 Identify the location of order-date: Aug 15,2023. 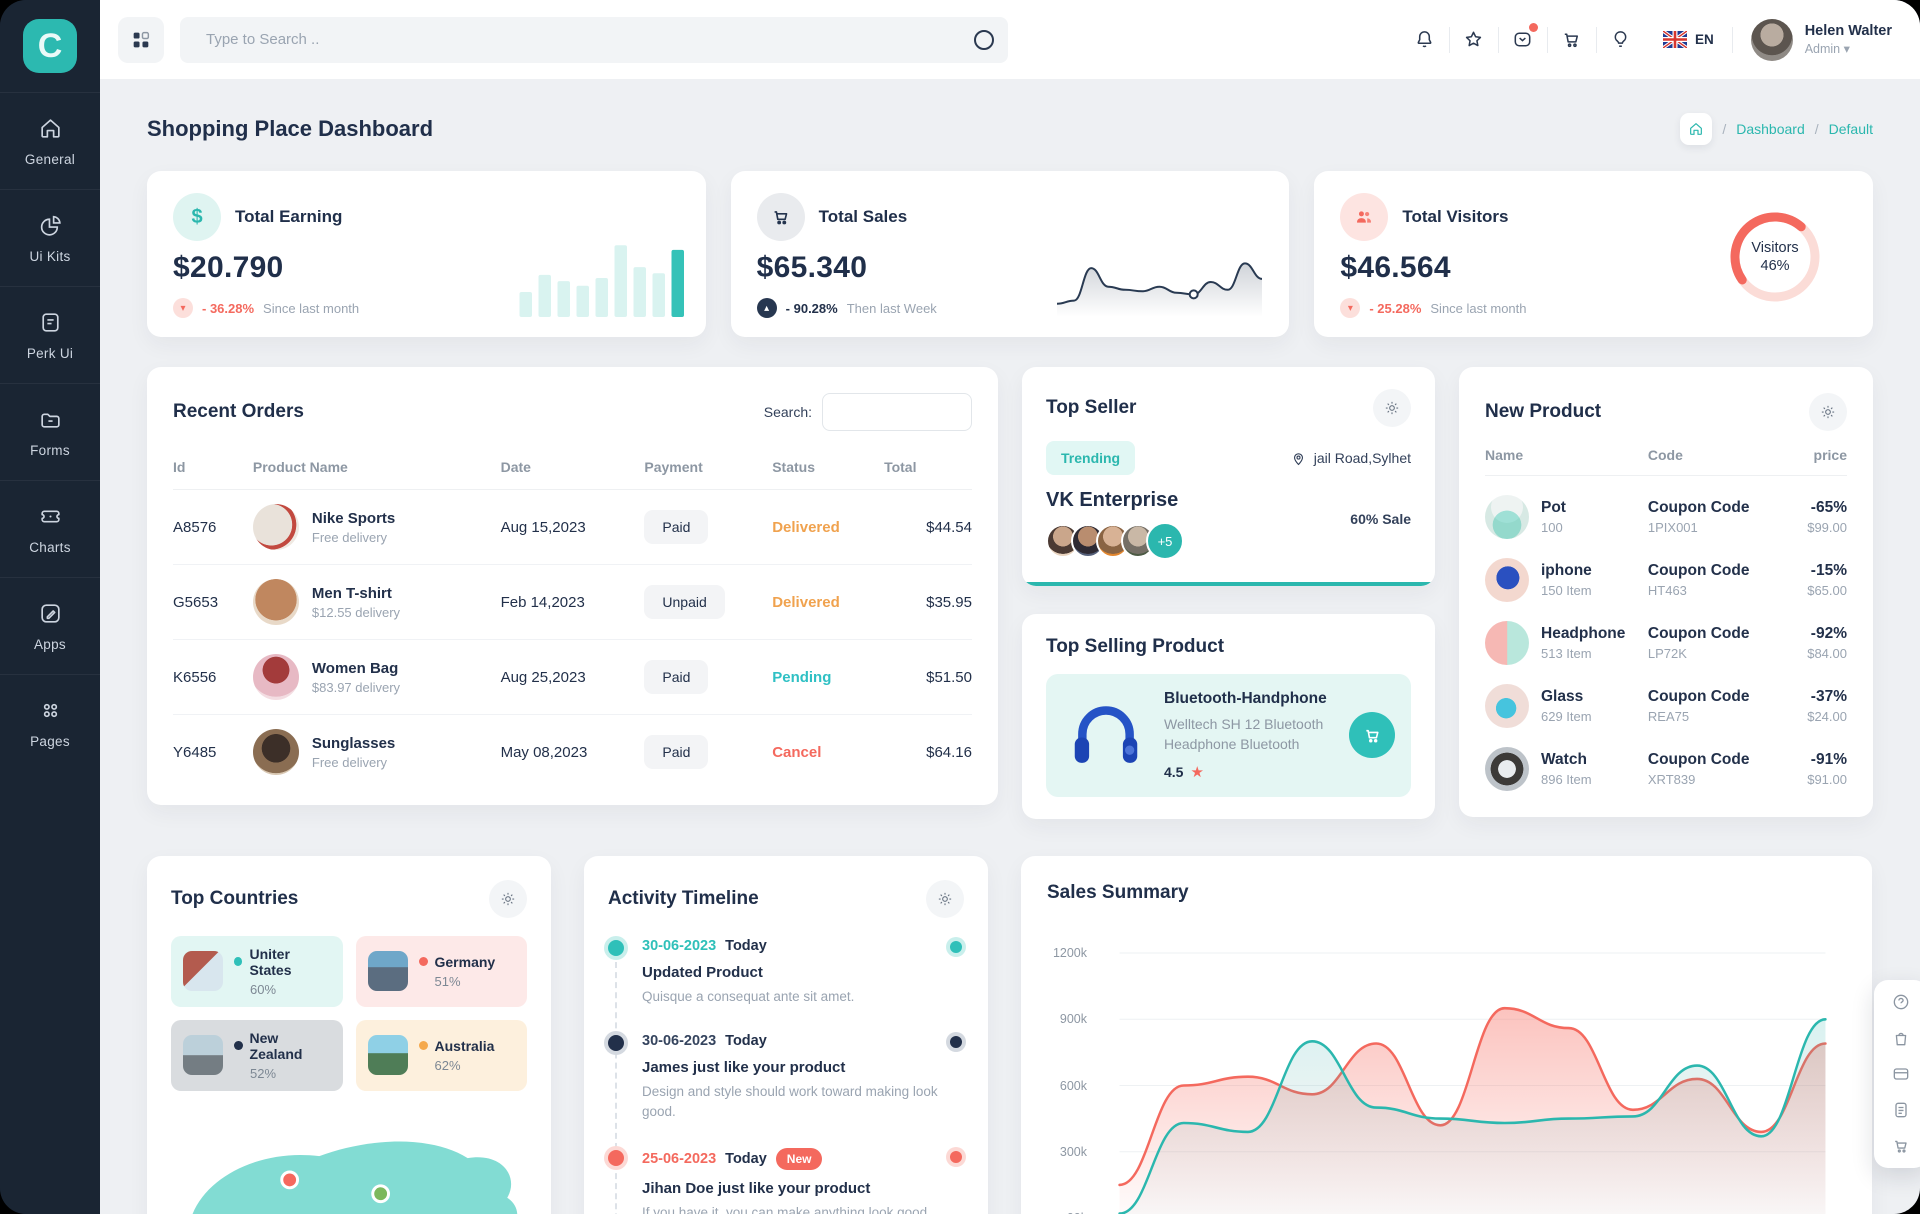
(572, 527).